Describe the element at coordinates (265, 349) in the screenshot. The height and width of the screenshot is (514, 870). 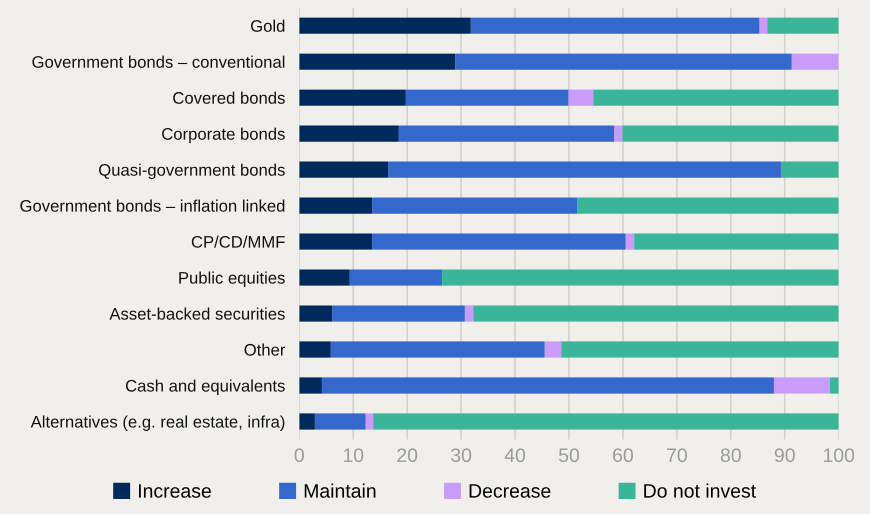
I see `y-tick-label: Other` at that location.